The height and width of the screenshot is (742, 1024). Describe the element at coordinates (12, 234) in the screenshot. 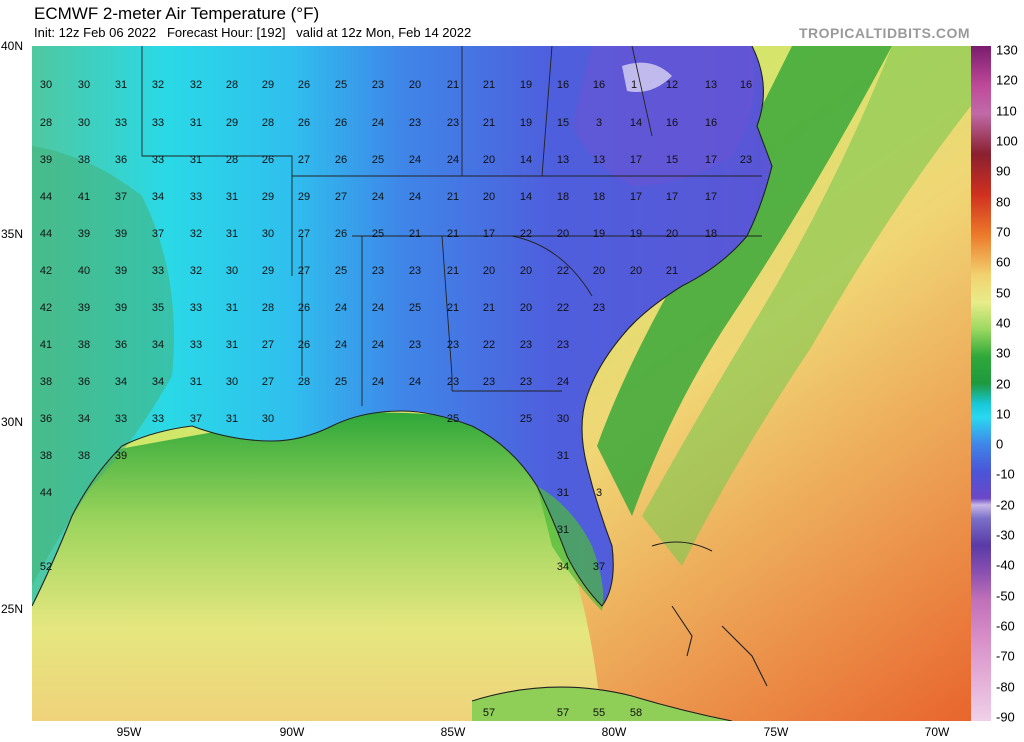

I see `lat-label-35n: 35N` at that location.